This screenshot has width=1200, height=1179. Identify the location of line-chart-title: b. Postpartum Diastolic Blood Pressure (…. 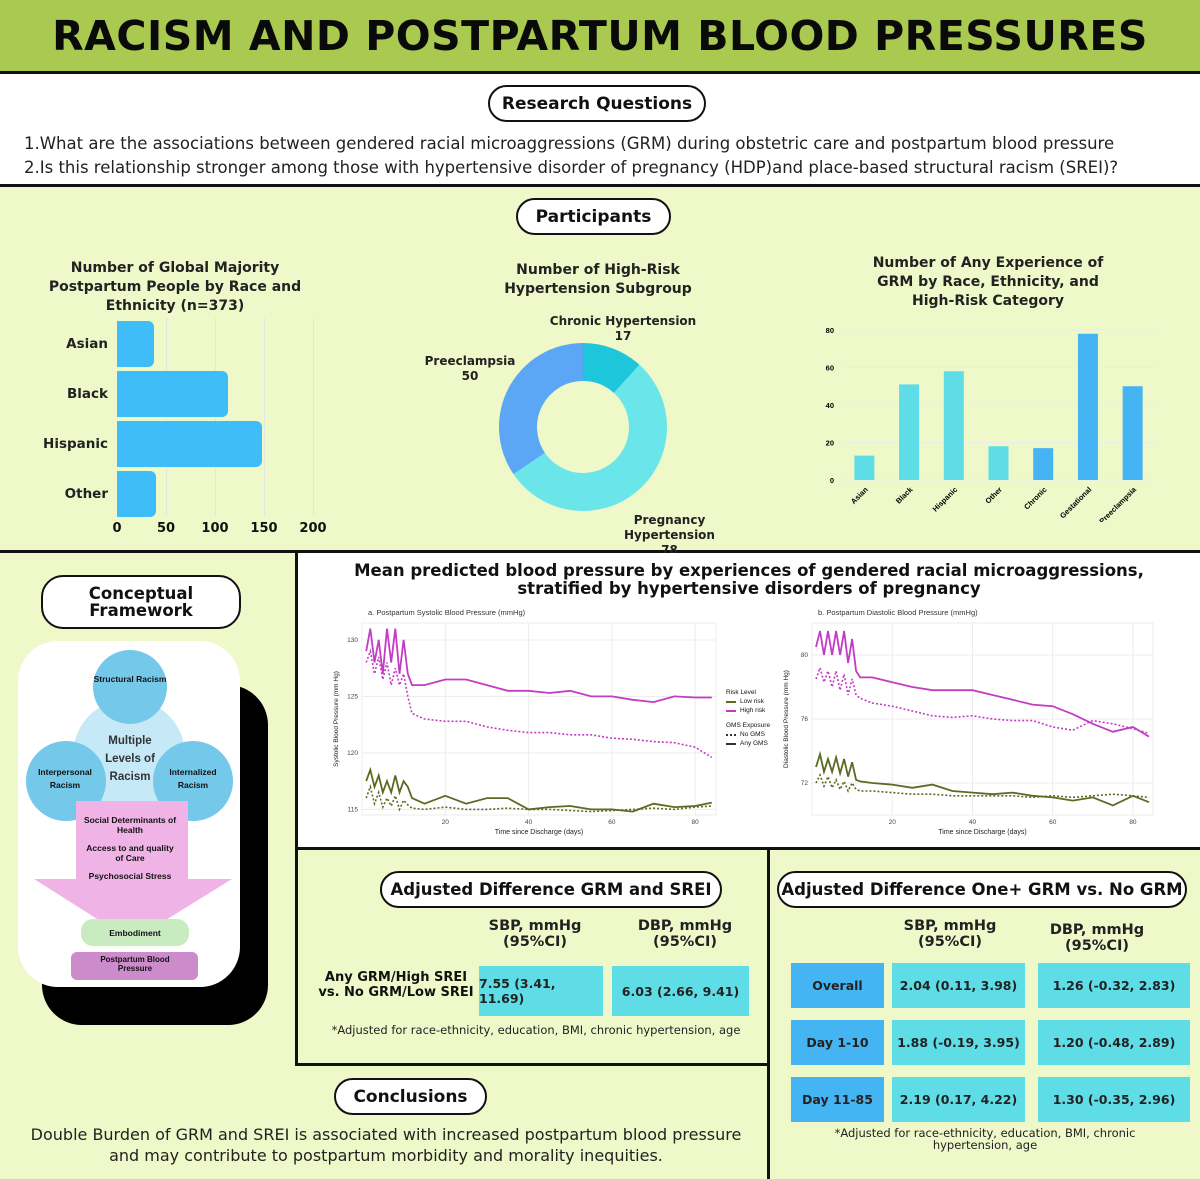
(898, 612).